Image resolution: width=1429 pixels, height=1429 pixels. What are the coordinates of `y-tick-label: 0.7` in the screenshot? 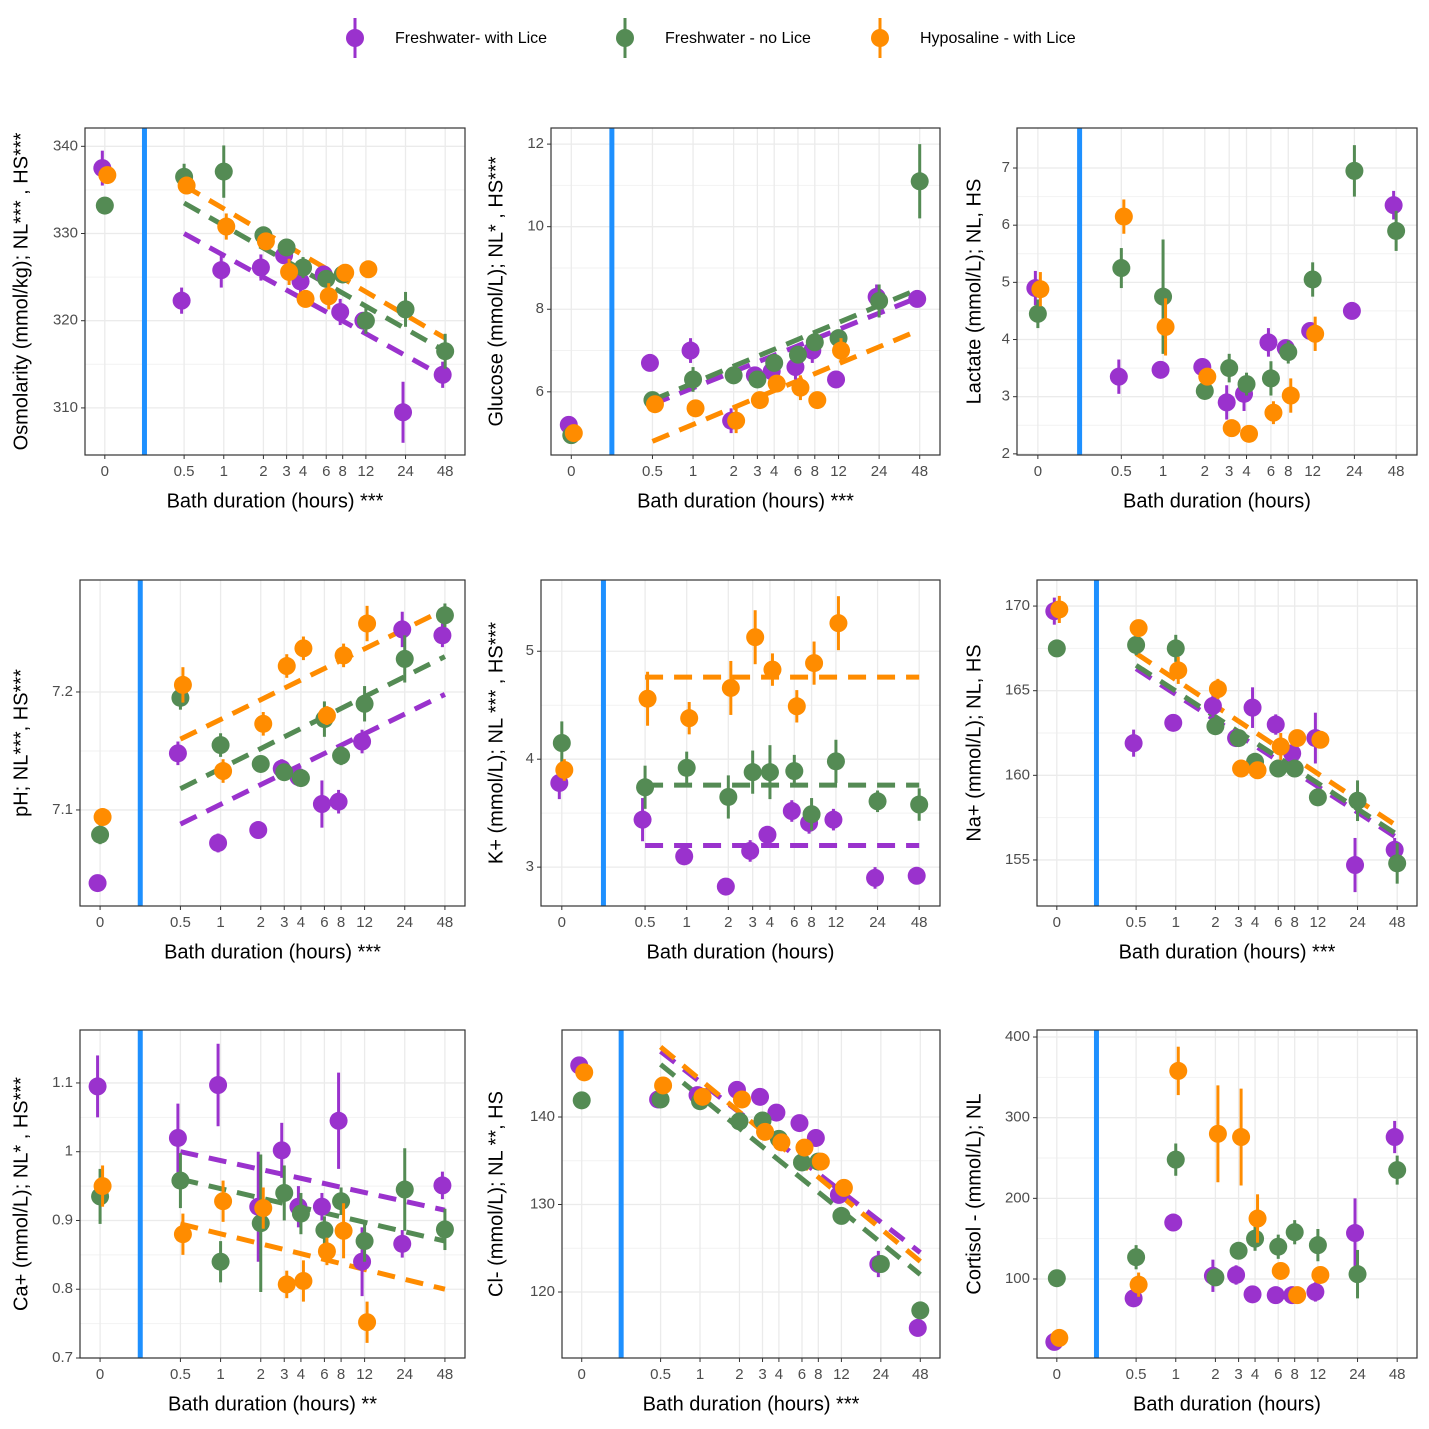 It's located at (62, 1357).